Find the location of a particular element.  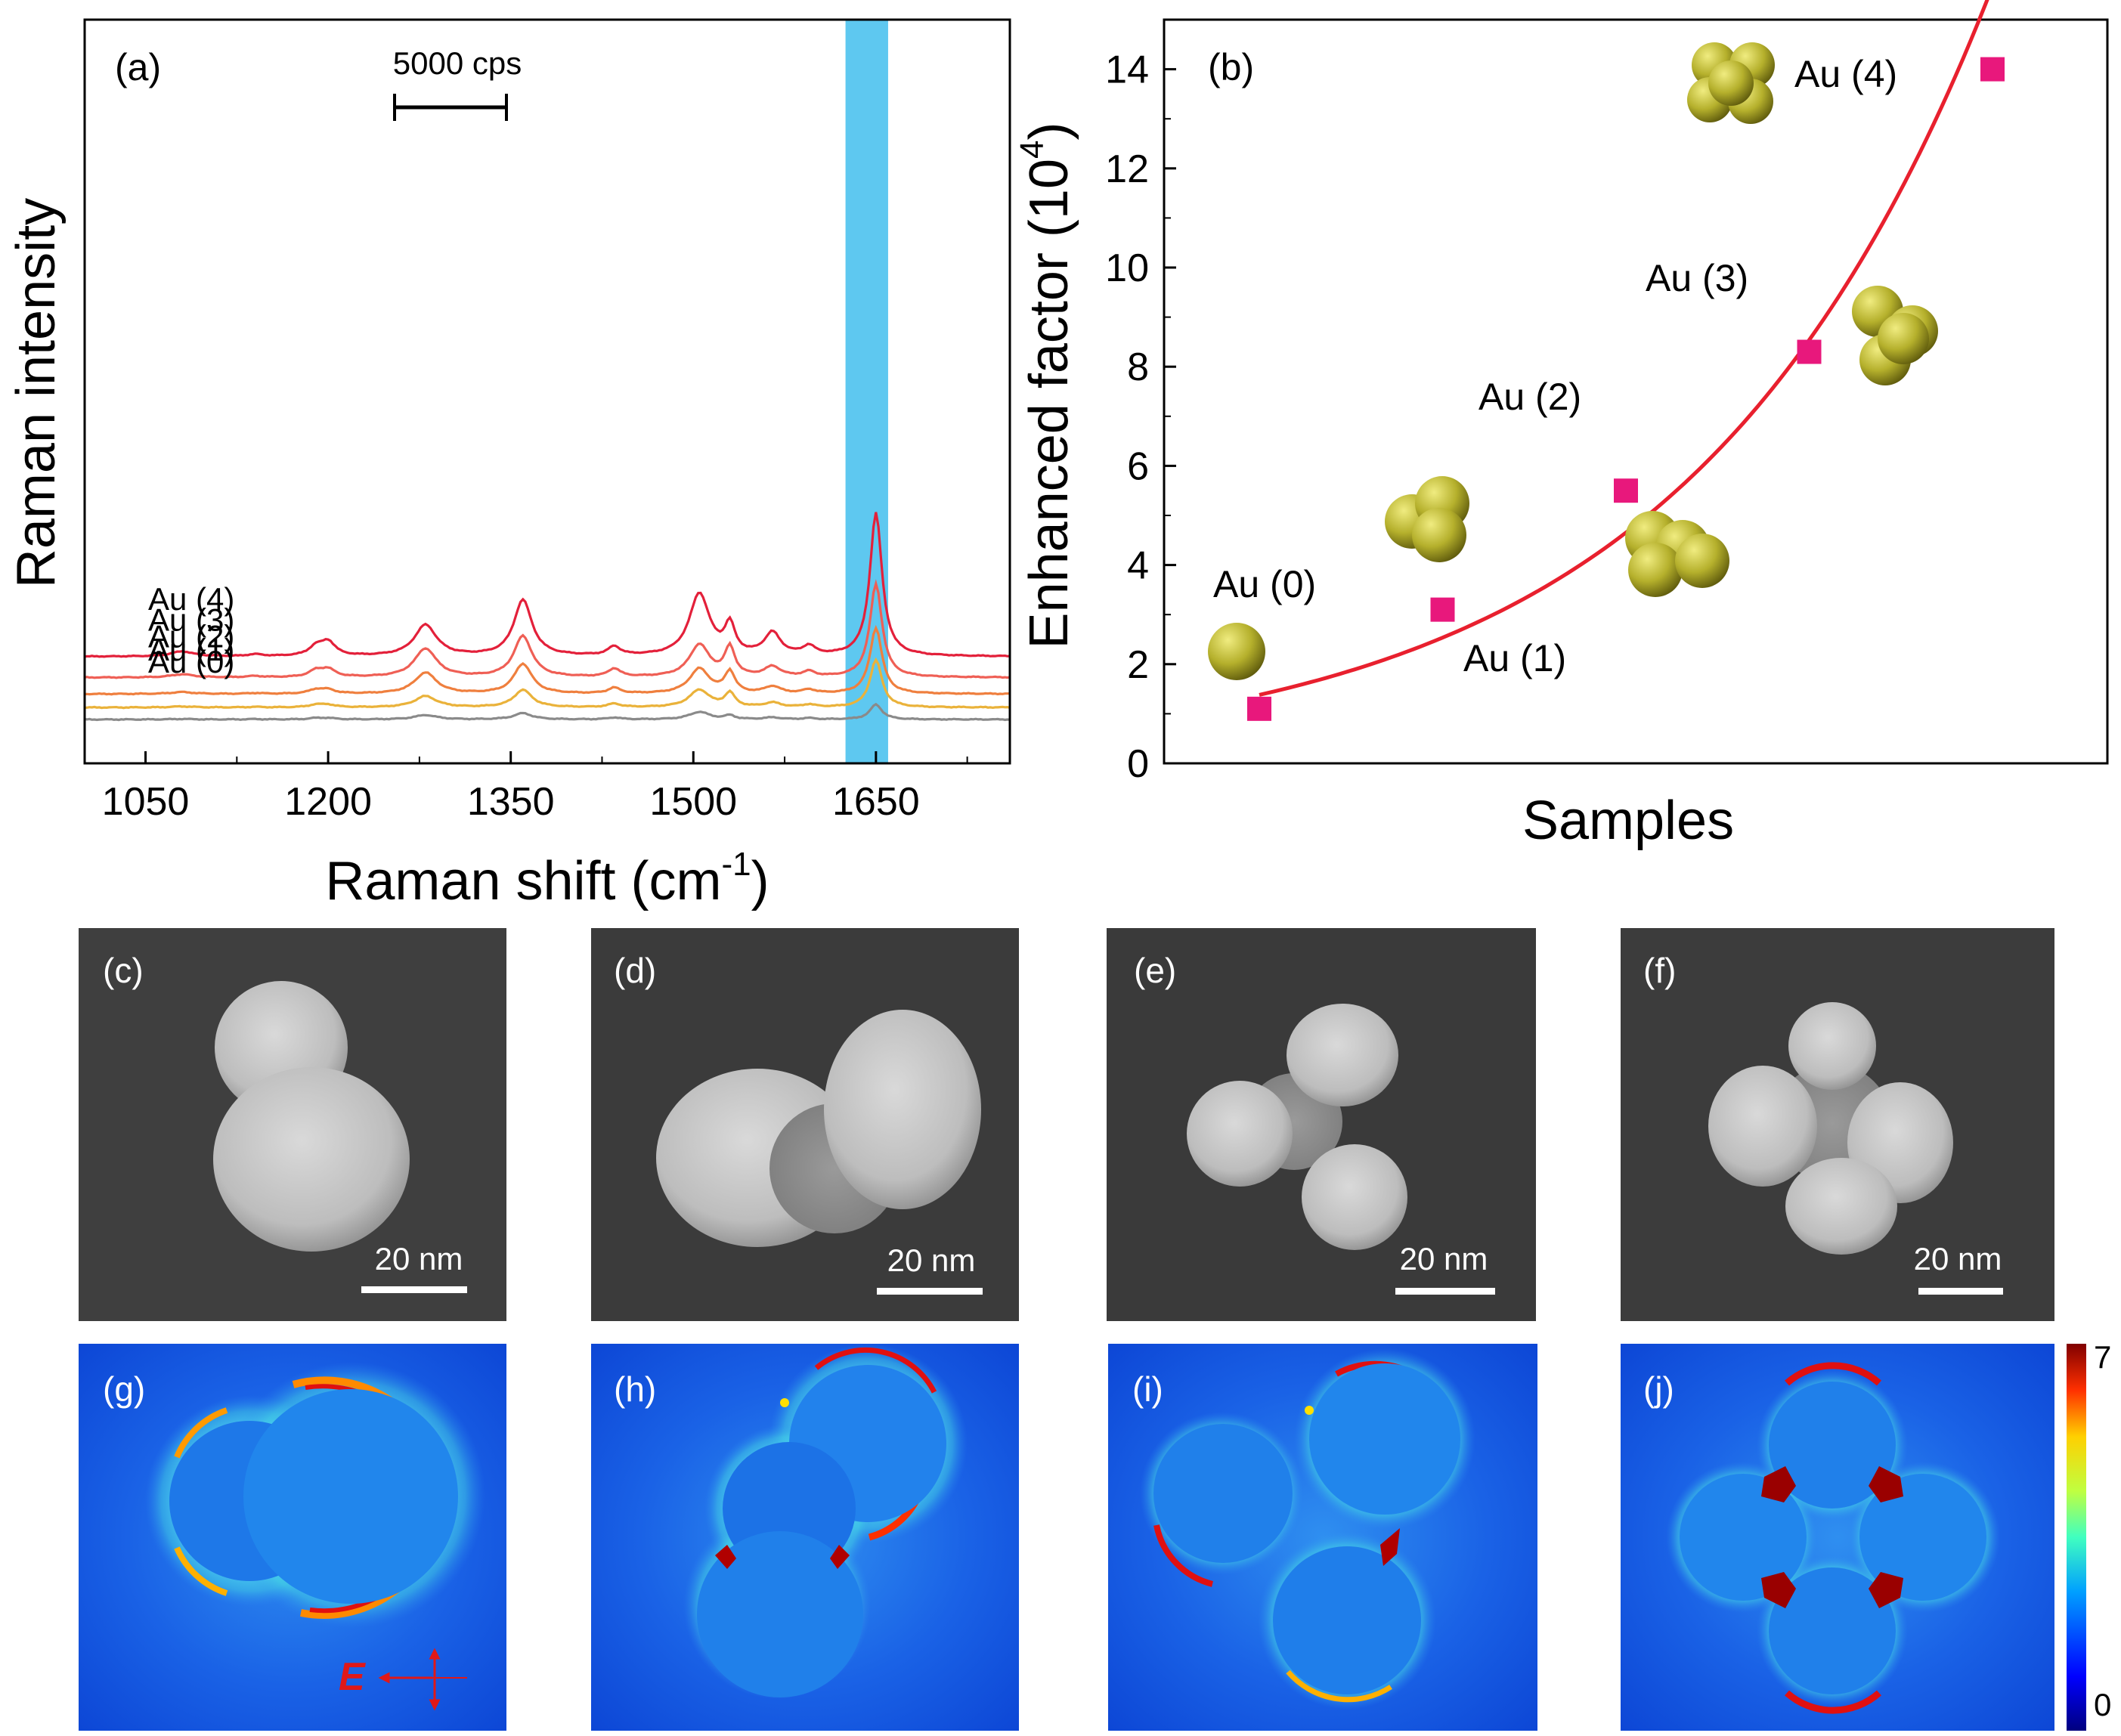

spectra-group is located at coordinates (547, 617).